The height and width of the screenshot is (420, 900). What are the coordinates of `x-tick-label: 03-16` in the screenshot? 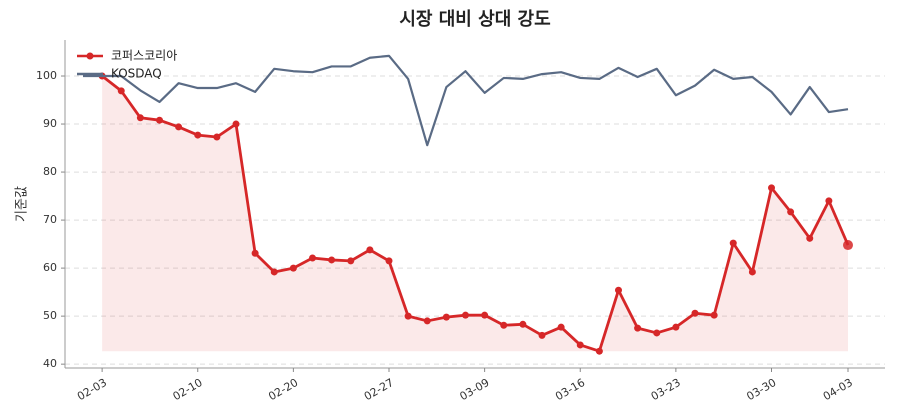 It's located at (570, 389).